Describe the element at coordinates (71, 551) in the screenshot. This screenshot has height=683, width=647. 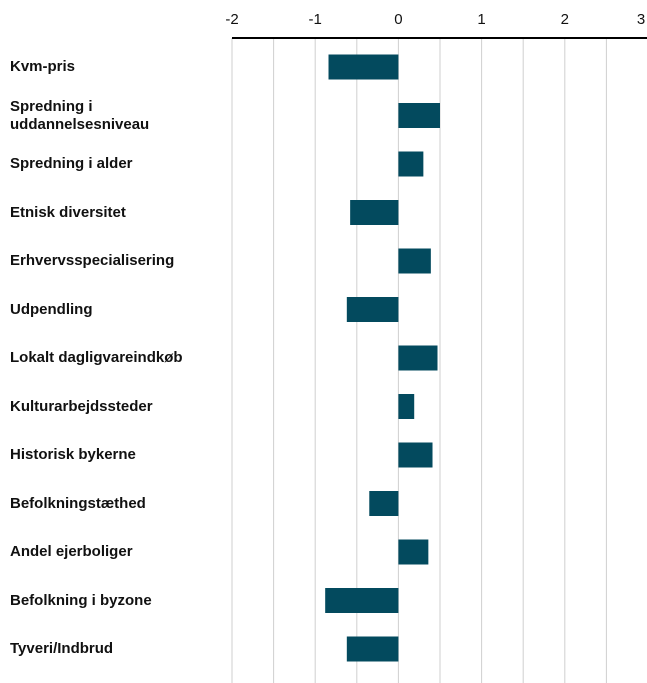
I see `category-label: Andel ejerboliger` at that location.